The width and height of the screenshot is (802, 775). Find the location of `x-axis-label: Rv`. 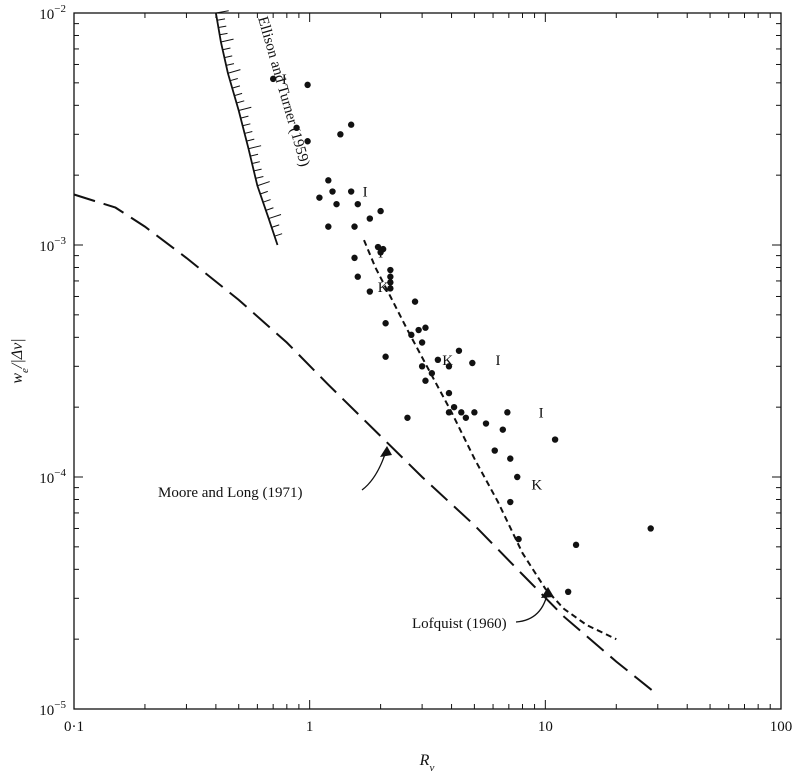

x-axis-label: Rv is located at coordinates (427, 763).